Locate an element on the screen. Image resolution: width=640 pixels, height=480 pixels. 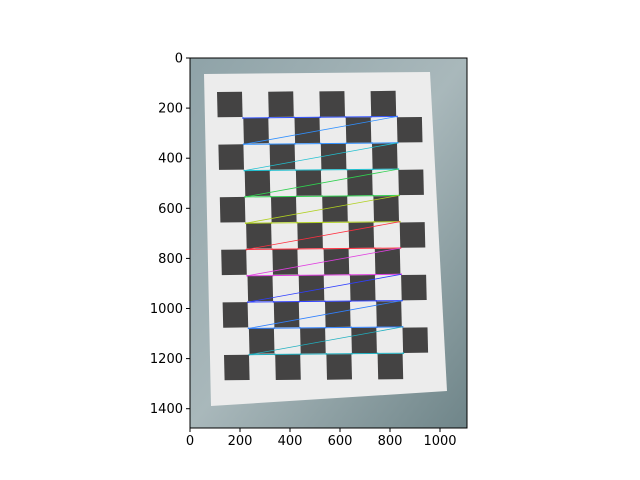
x-axis: 0 200 400 600 800 1000 is located at coordinates (321, 438).